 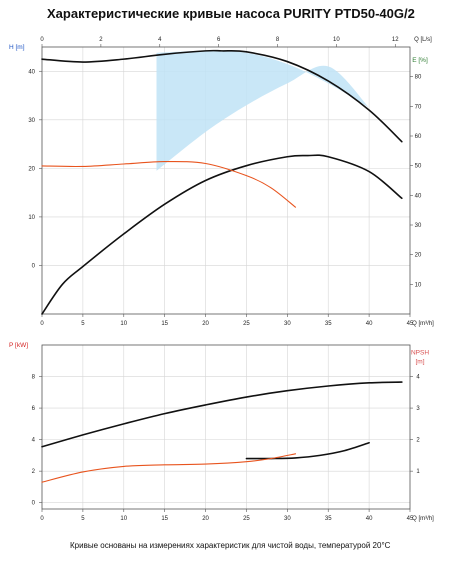 What do you see at coordinates (328, 324) in the screenshot?
I see `p1-x-tick-label-7: 35` at bounding box center [328, 324].